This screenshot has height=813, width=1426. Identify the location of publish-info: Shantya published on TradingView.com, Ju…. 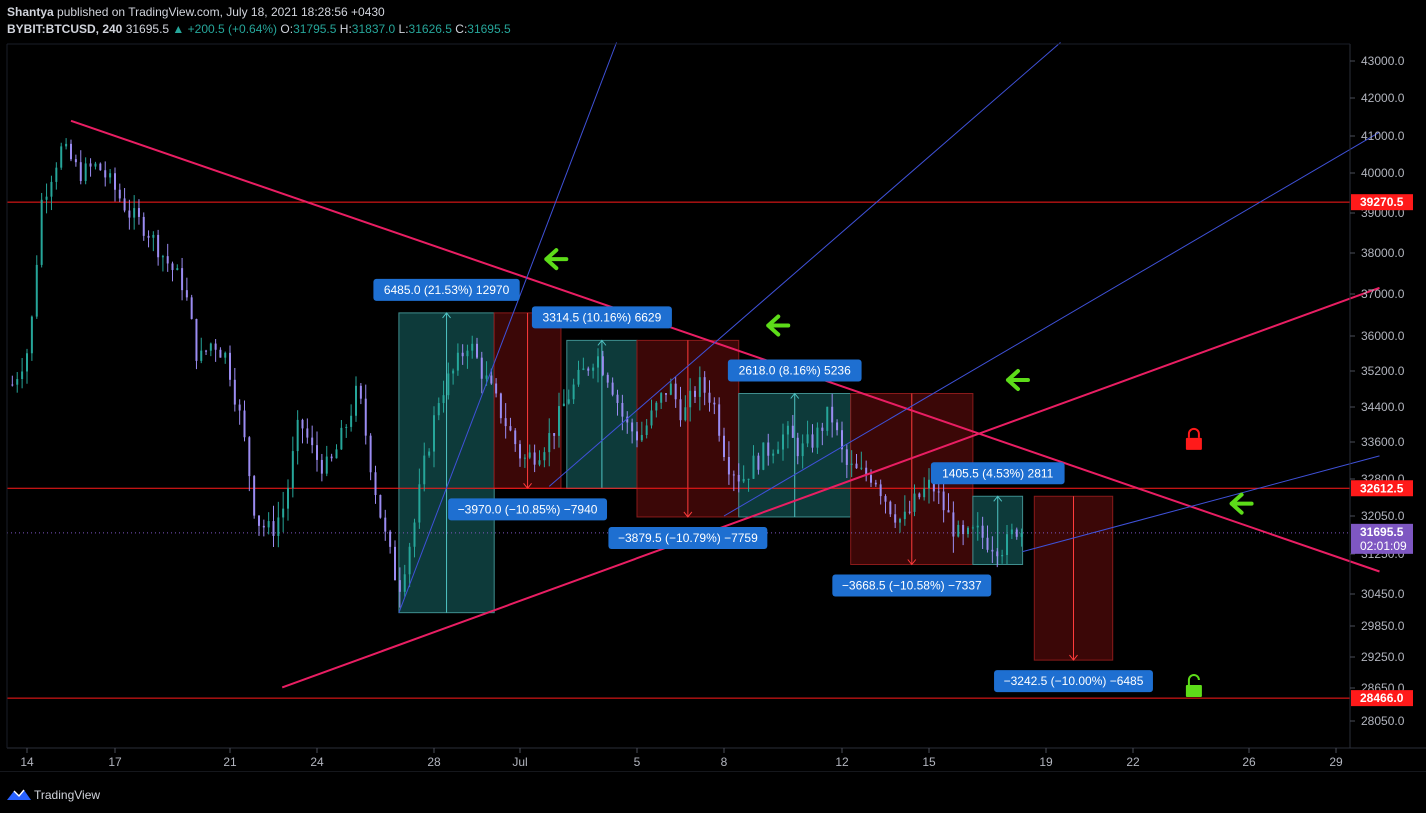
(196, 12).